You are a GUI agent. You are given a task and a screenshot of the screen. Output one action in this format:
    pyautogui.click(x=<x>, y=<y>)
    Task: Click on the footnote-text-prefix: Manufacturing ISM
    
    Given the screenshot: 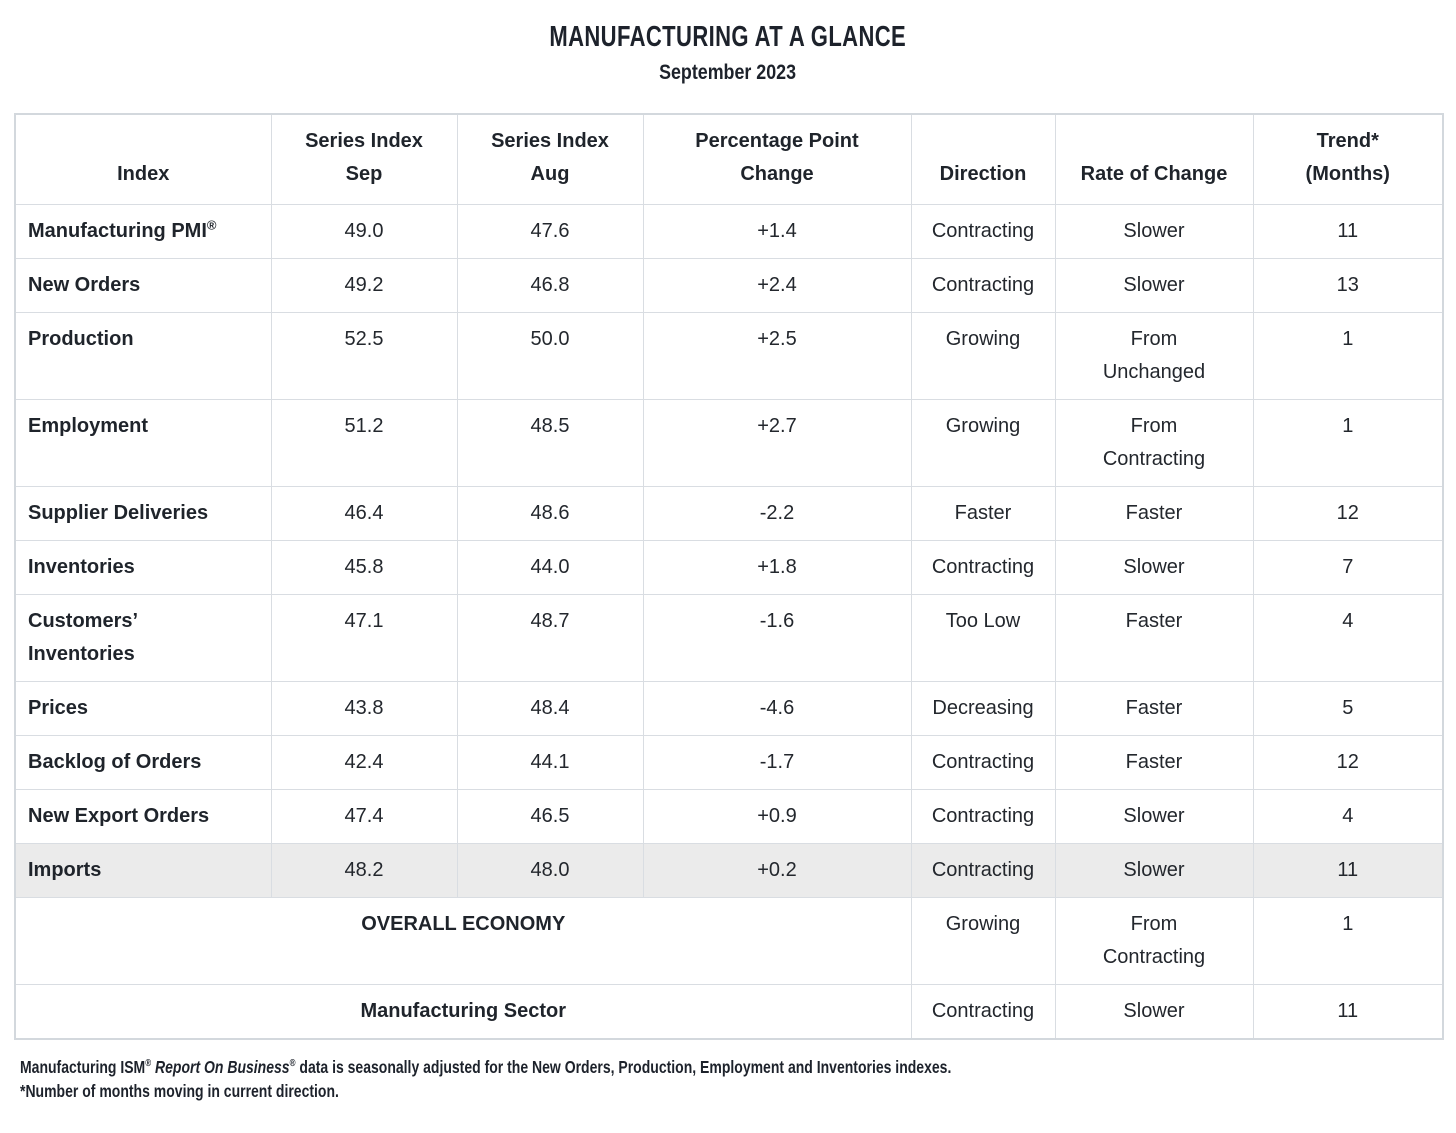 What is the action you would take?
    pyautogui.click(x=83, y=1067)
    